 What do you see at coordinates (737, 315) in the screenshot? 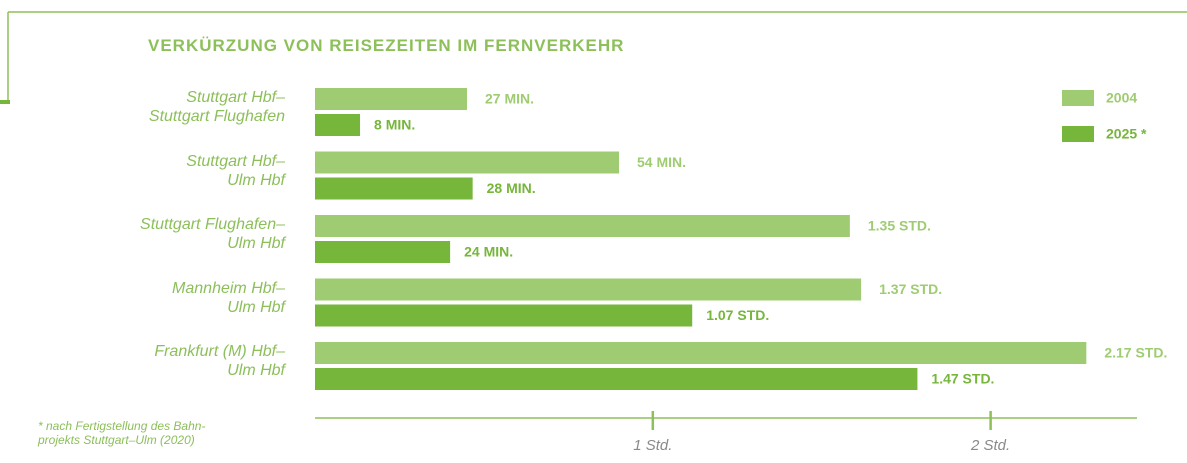
I see `value-label: 1.07 STD.` at bounding box center [737, 315].